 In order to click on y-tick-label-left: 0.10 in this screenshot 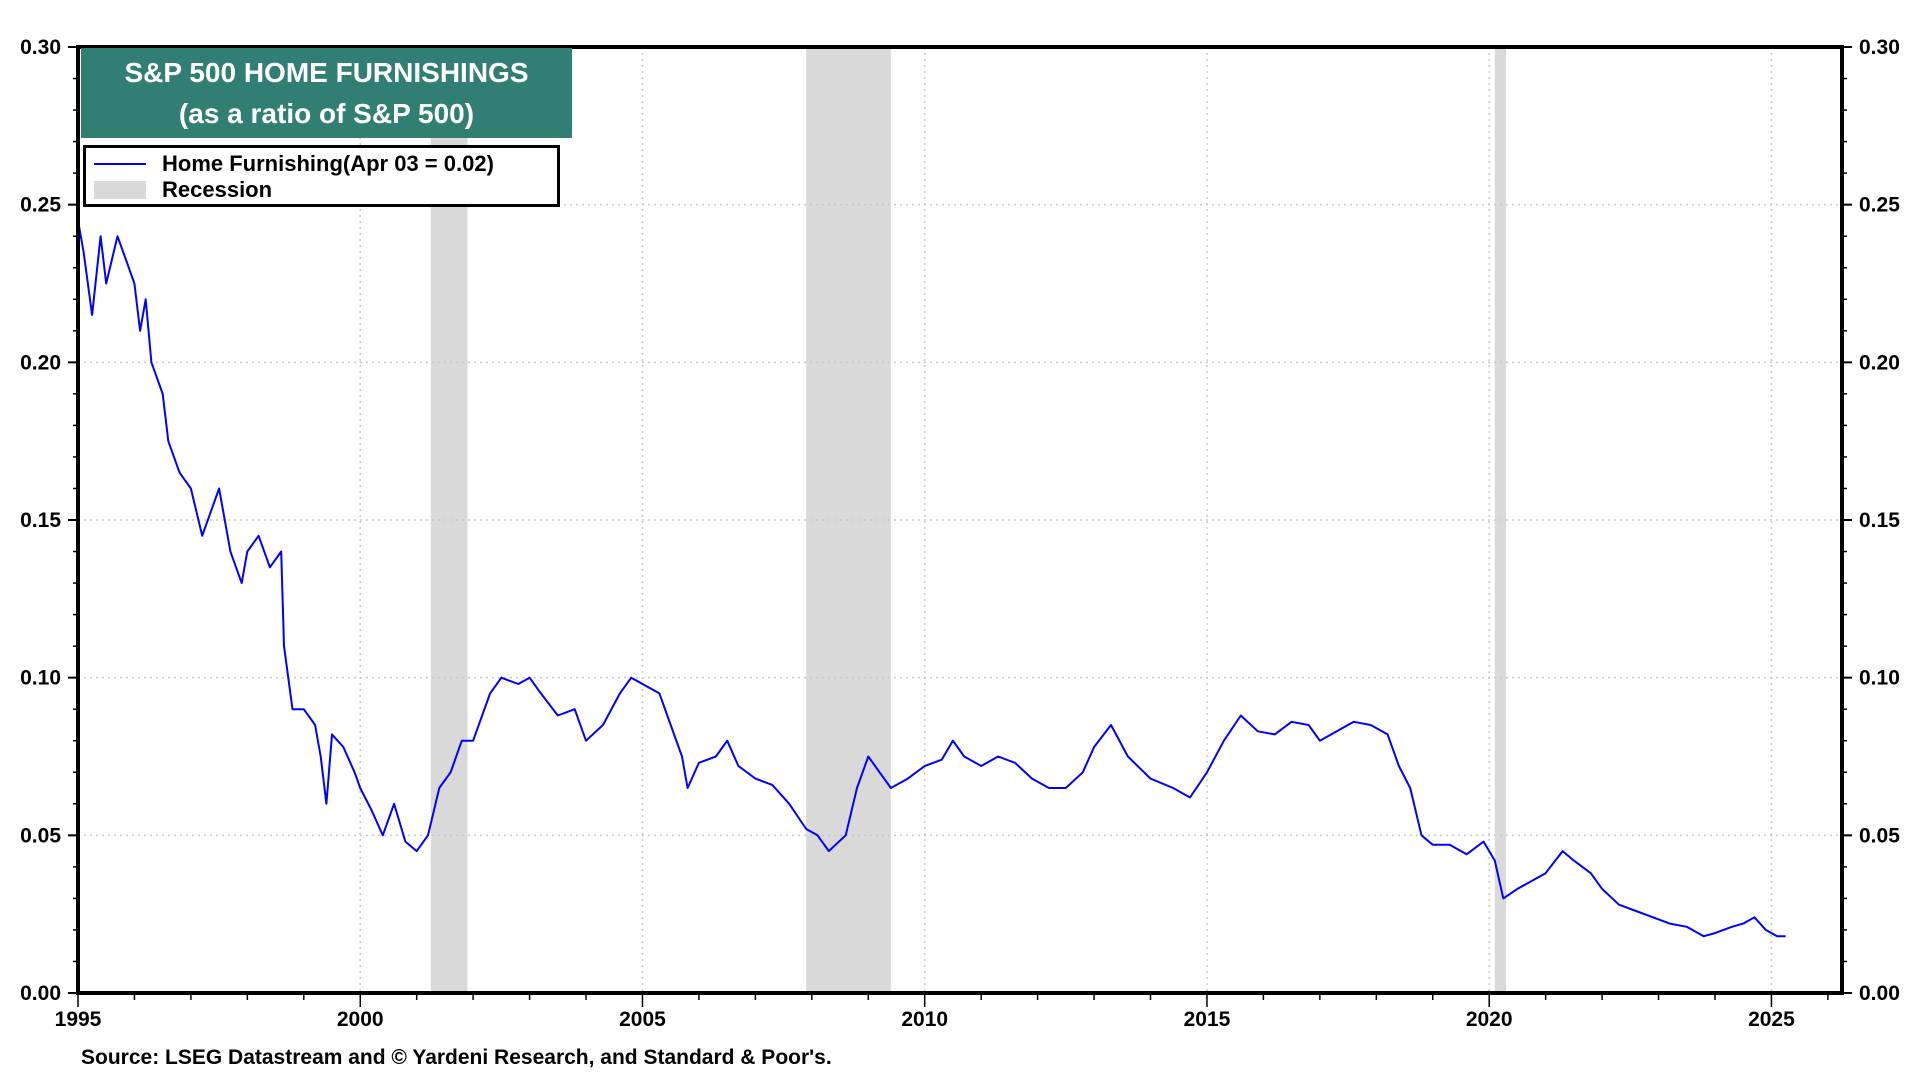, I will do `click(40, 678)`.